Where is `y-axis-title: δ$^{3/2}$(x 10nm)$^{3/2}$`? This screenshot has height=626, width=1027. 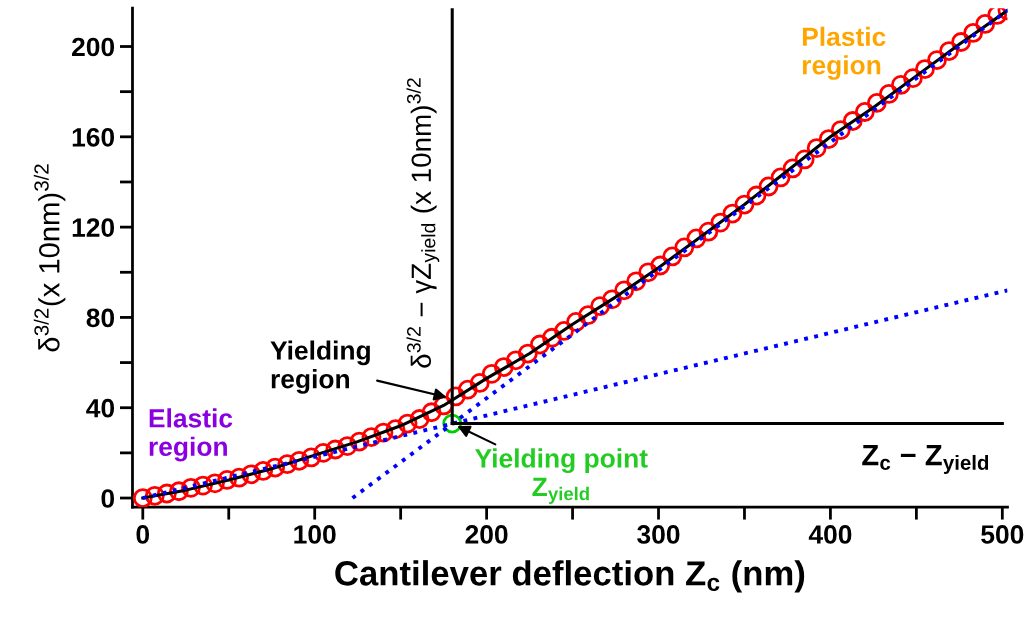
y-axis-title: δ$^{3/2}$(x 10nm)$^{3/2}$ is located at coordinates (49, 258).